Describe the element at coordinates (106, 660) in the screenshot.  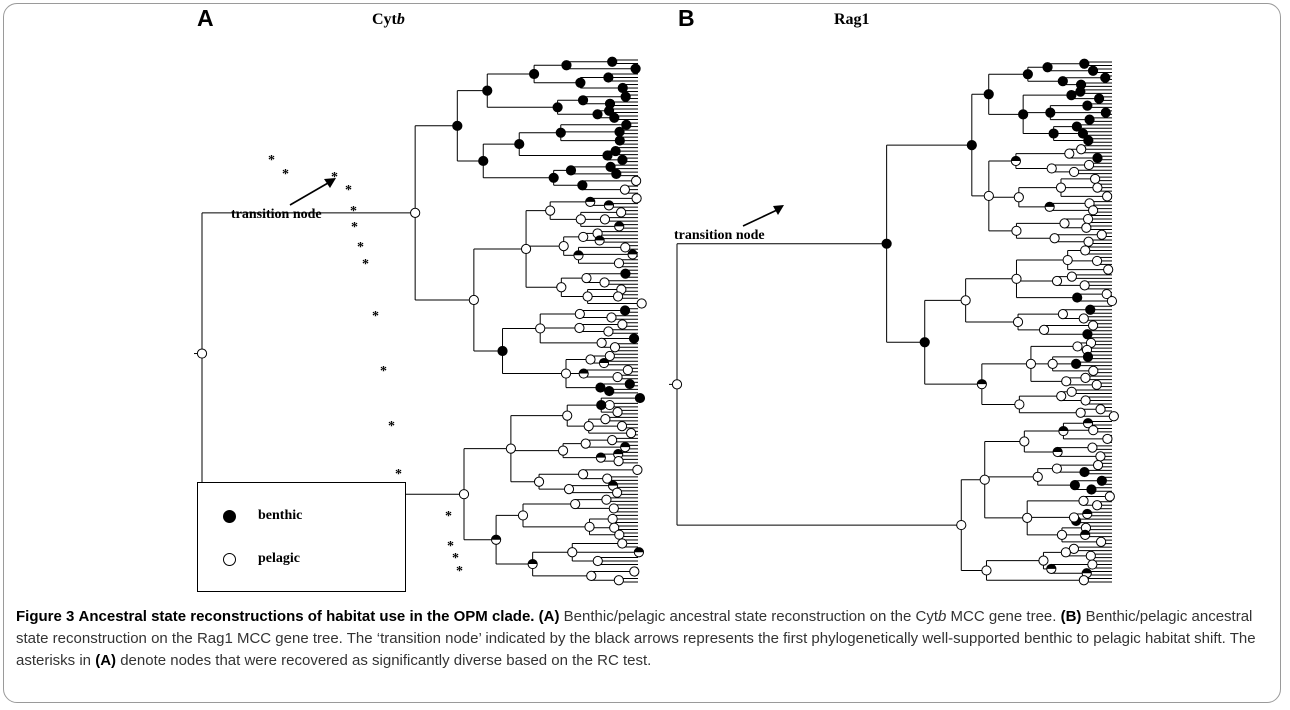
I see `caption-a-tag-2: (A)` at that location.